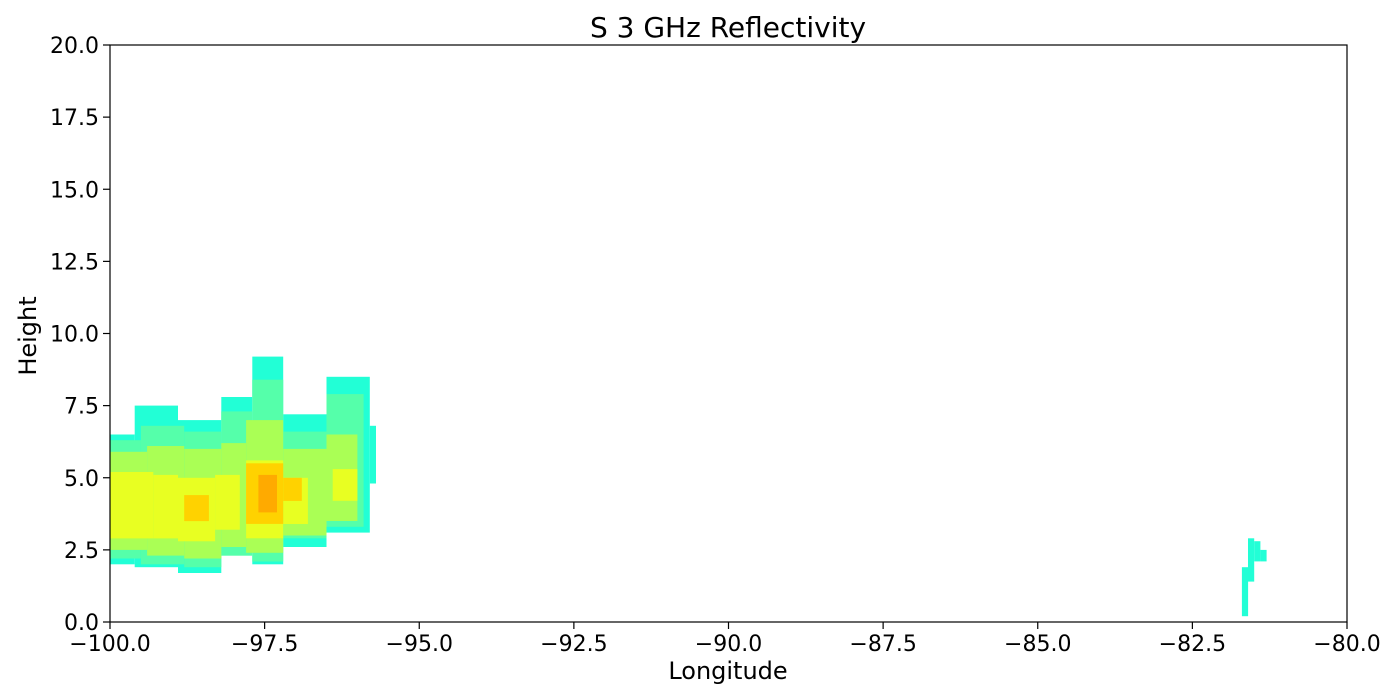 The image size is (1400, 700). What do you see at coordinates (573, 644) in the screenshot?
I see `x-tick-label: −92.5` at bounding box center [573, 644].